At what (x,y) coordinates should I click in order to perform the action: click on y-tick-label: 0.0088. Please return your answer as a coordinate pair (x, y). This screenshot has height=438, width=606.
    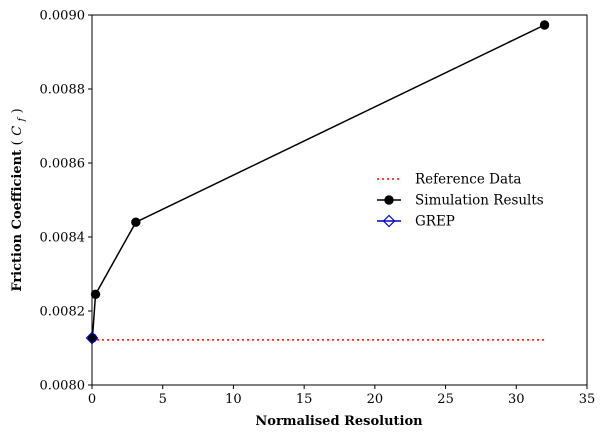
    Looking at the image, I should click on (63, 90).